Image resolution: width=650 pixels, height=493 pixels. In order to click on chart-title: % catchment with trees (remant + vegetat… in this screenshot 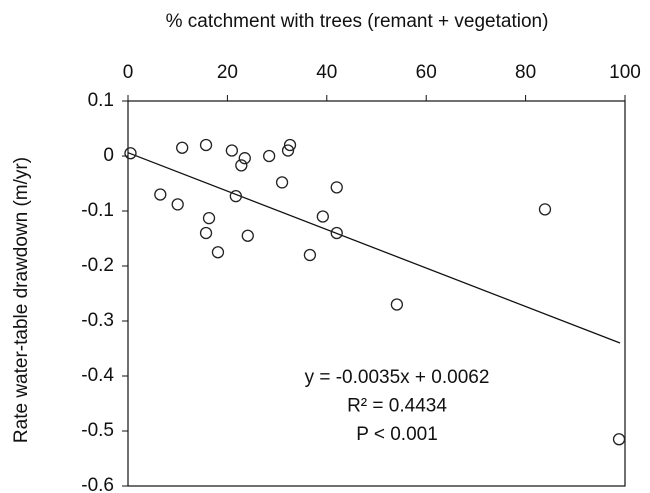, I will do `click(357, 21)`.